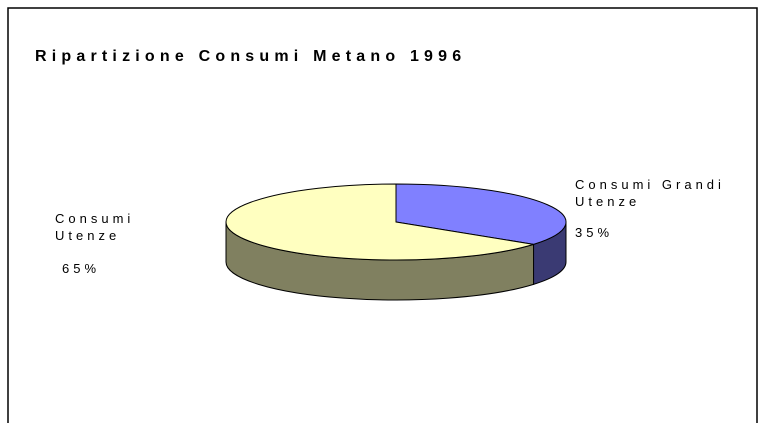  What do you see at coordinates (251, 56) in the screenshot?
I see `chart-title: Ripartizione Consumi Metano 1996` at bounding box center [251, 56].